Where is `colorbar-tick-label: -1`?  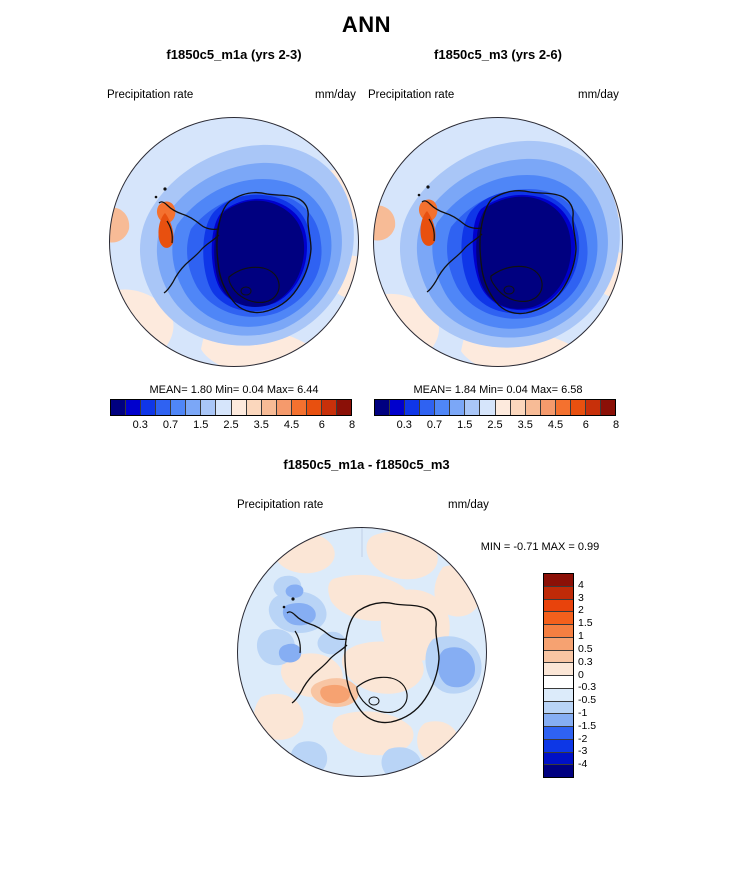 colorbar-tick-label: -1 is located at coordinates (583, 712).